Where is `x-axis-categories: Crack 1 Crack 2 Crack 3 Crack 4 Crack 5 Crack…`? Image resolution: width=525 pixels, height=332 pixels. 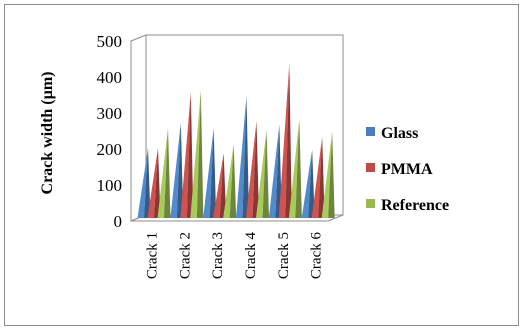 x-axis-categories: Crack 1 Crack 2 Crack 3 Crack 4 Crack 5 Crack… is located at coordinates (234, 256).